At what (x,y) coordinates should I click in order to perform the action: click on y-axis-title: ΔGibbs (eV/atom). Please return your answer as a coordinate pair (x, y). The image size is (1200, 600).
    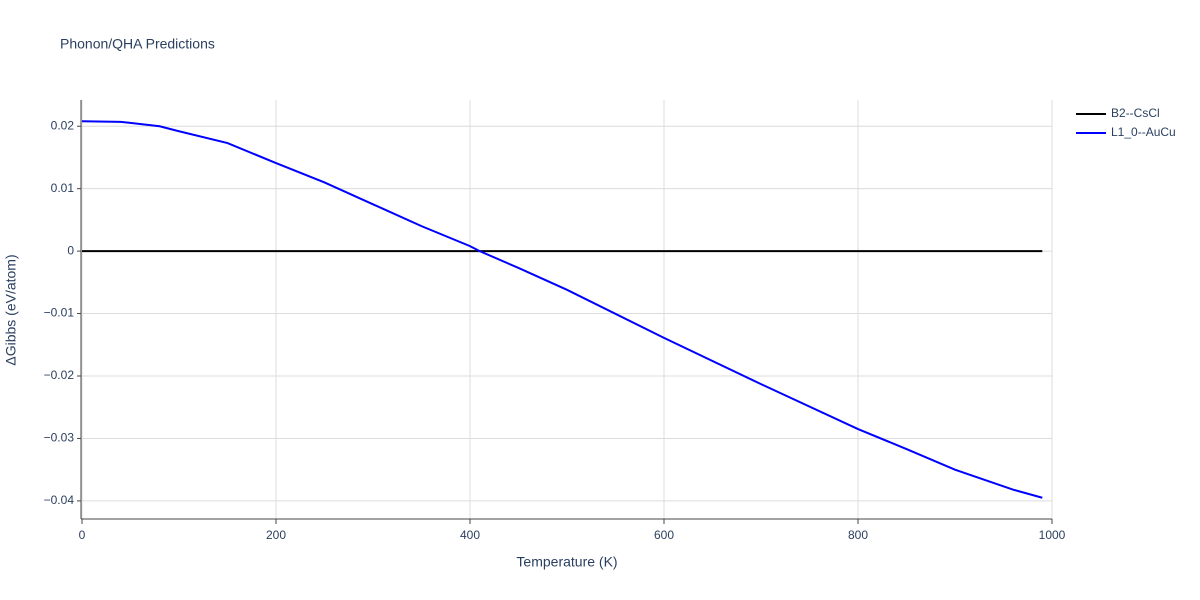
    Looking at the image, I should click on (11, 309).